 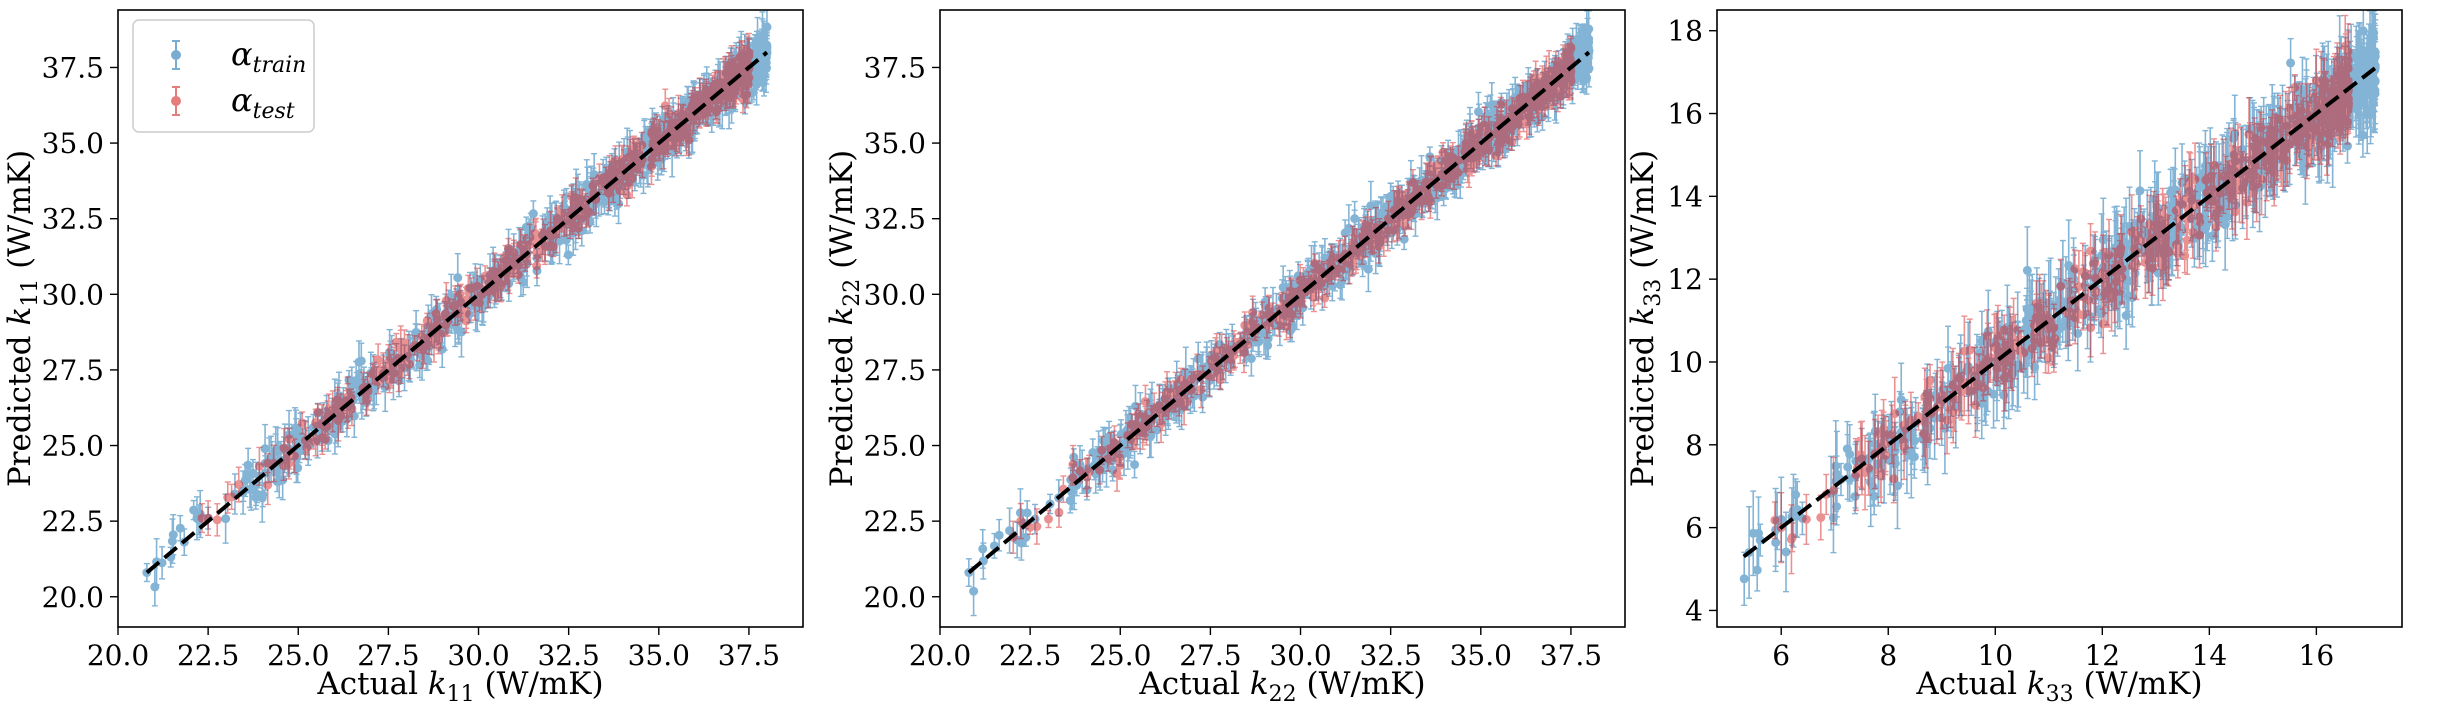 I want to click on x-axis-label: Actual k11 (W/mK), so click(x=459, y=686).